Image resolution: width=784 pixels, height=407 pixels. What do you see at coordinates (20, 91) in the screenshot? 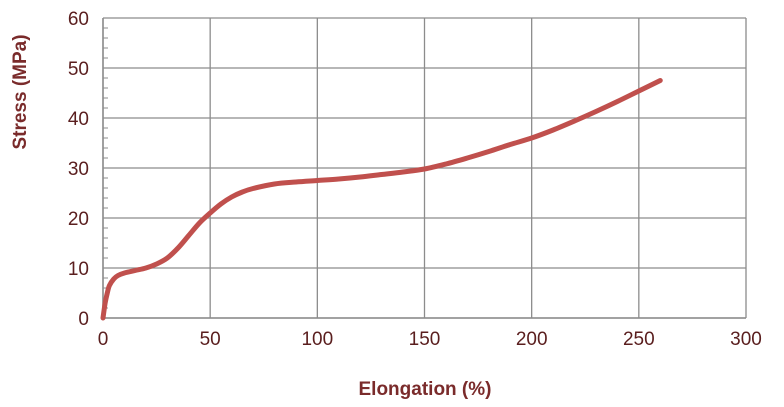
I see `y-axis-title: Stress (MPa)` at bounding box center [20, 91].